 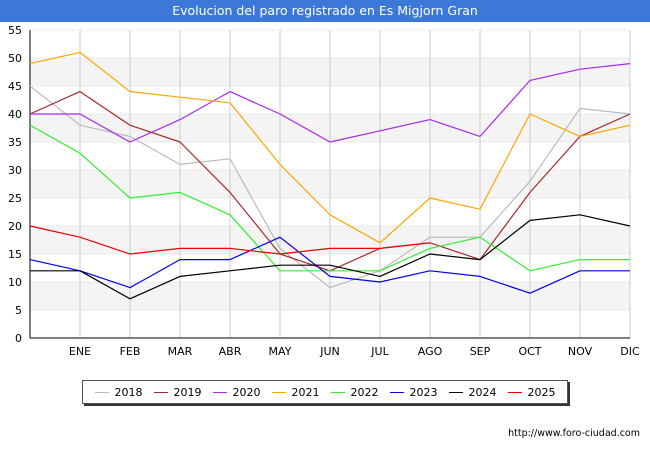 I want to click on source-credit: http://www.foro-ciudad.com, so click(x=574, y=433).